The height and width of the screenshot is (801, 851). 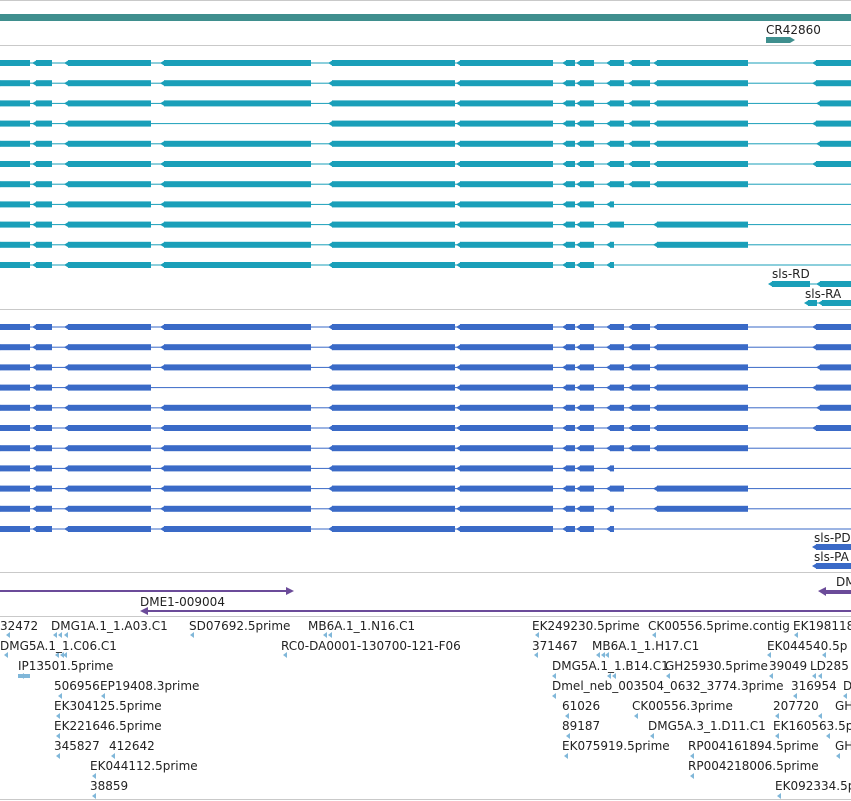 What do you see at coordinates (109, 786) in the screenshot?
I see `est-label: 38859` at bounding box center [109, 786].